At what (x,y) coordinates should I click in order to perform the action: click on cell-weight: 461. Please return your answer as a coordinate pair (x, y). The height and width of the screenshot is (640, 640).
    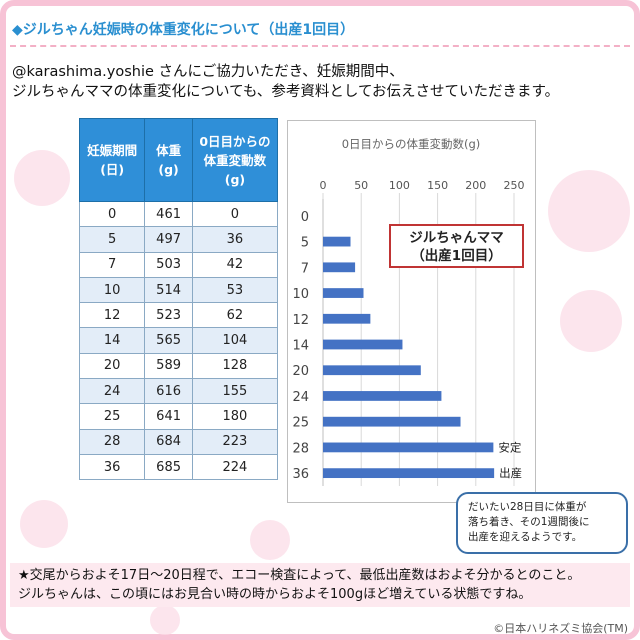
    Looking at the image, I should click on (168, 214).